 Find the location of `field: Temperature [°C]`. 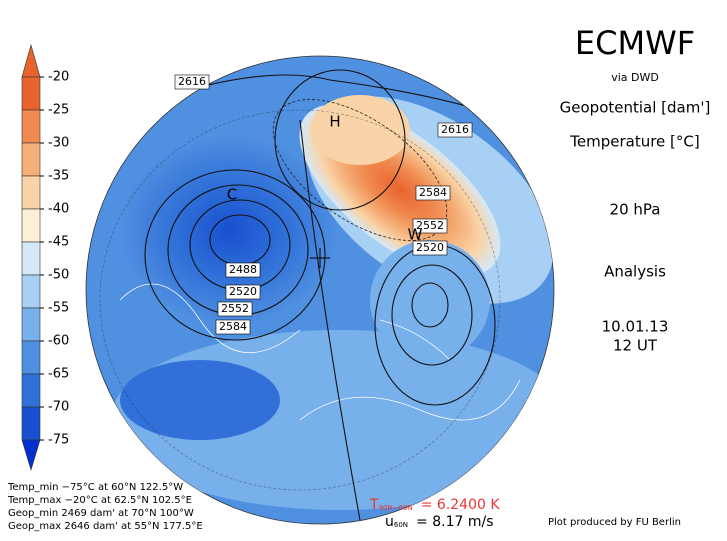

field: Temperature [°C] is located at coordinates (634, 142).